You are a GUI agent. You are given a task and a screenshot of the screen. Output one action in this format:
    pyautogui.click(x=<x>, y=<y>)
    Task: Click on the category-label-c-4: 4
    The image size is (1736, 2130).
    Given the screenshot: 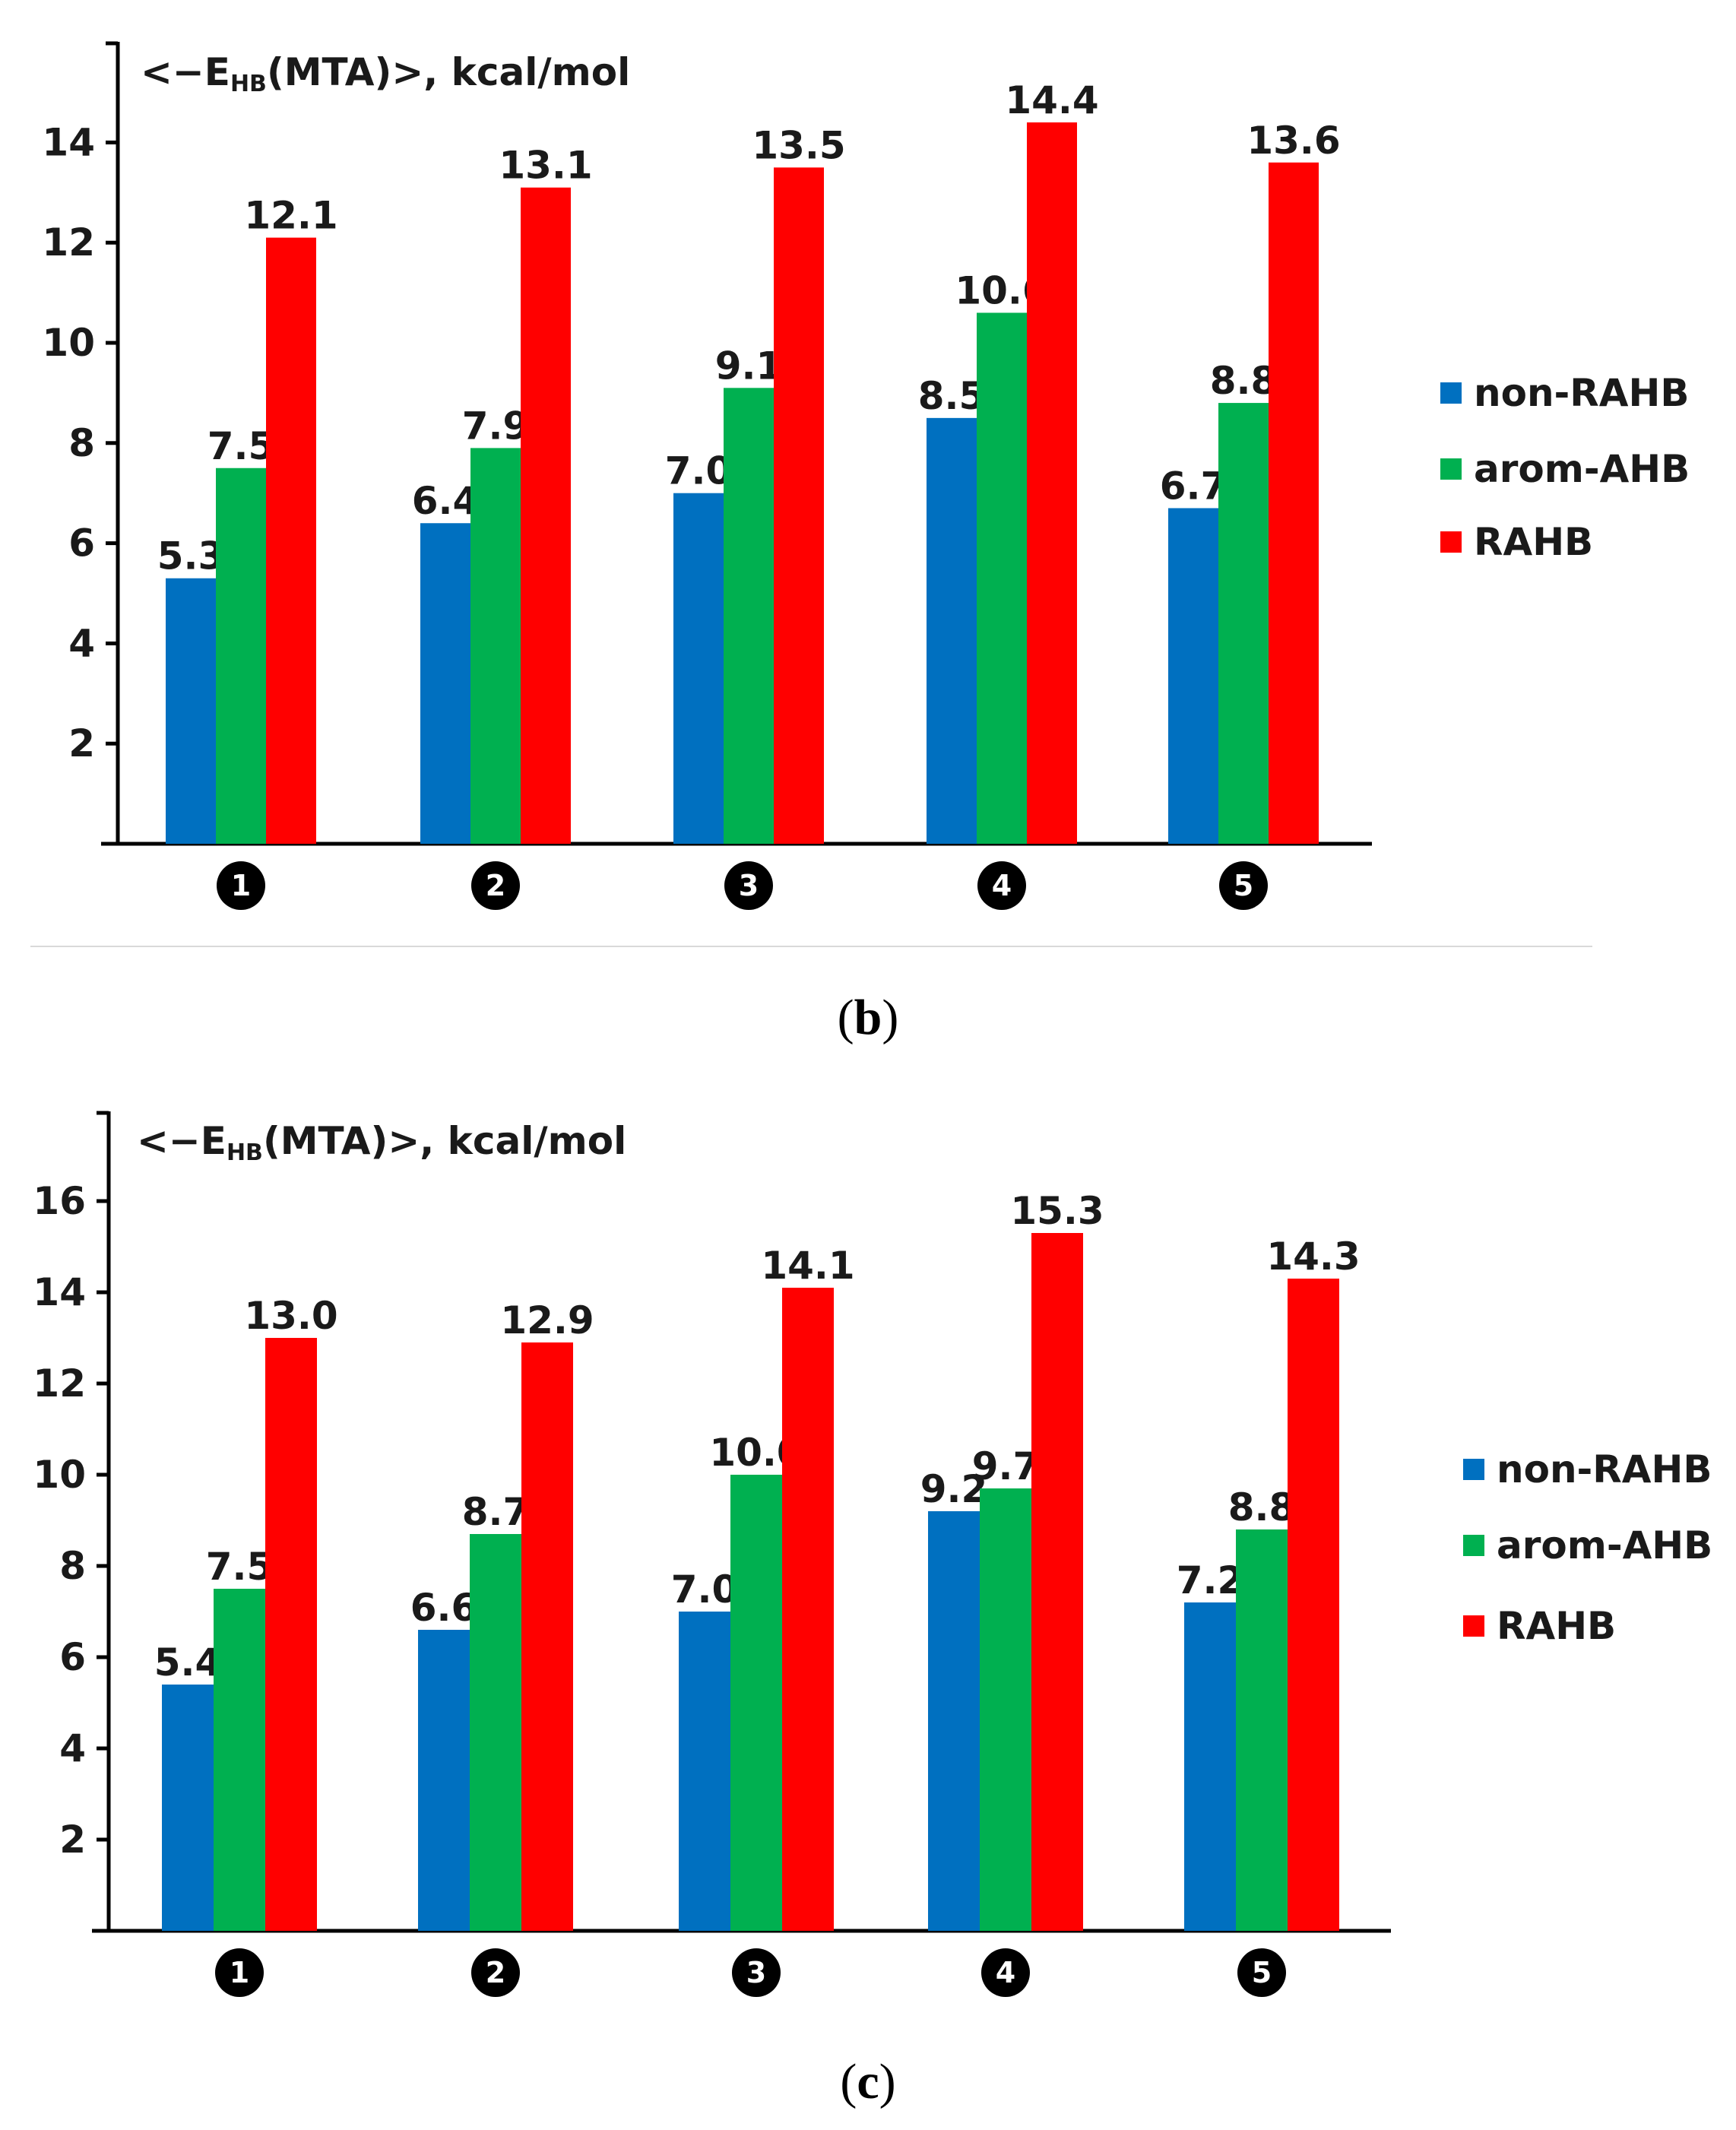 What is the action you would take?
    pyautogui.click(x=1005, y=1972)
    